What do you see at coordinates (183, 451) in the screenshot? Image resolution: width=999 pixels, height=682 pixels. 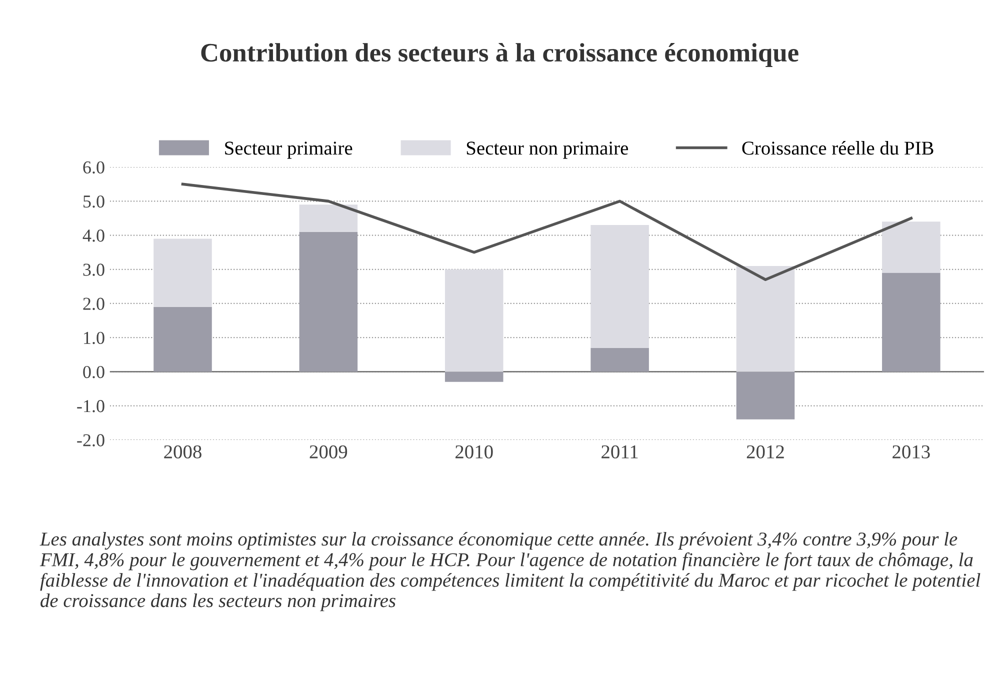 I see `x-tick-label: 2008` at bounding box center [183, 451].